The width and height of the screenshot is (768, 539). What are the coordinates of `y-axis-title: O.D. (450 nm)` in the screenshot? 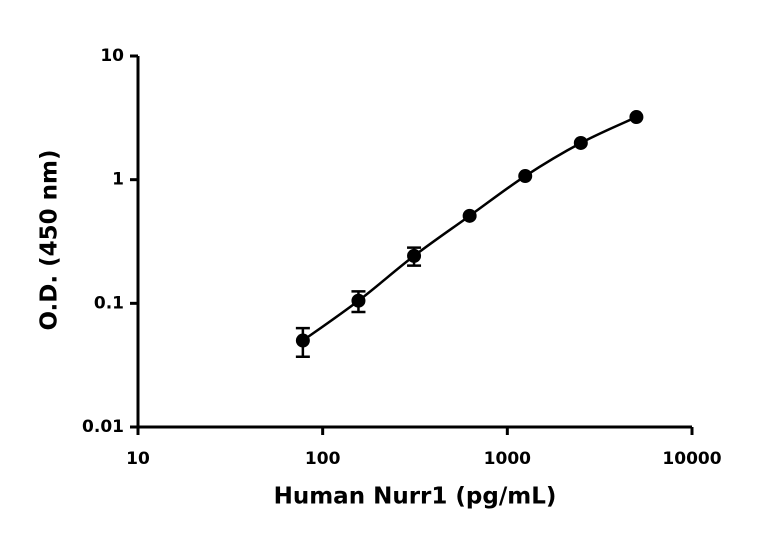 It's located at (50, 239).